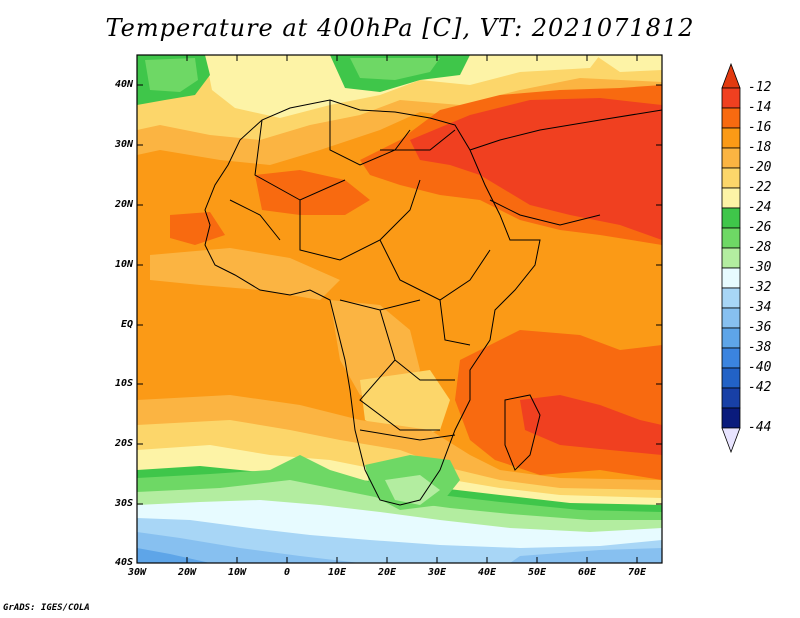 The width and height of the screenshot is (800, 618). What do you see at coordinates (123, 264) in the screenshot?
I see `lat-label: 10N` at bounding box center [123, 264].